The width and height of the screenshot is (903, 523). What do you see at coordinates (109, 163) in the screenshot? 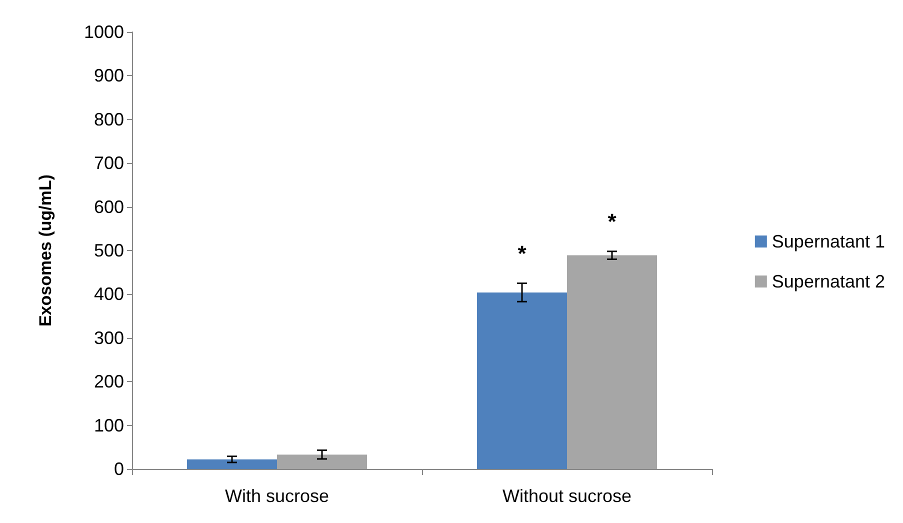
I see `y-tick-label: 700` at bounding box center [109, 163].